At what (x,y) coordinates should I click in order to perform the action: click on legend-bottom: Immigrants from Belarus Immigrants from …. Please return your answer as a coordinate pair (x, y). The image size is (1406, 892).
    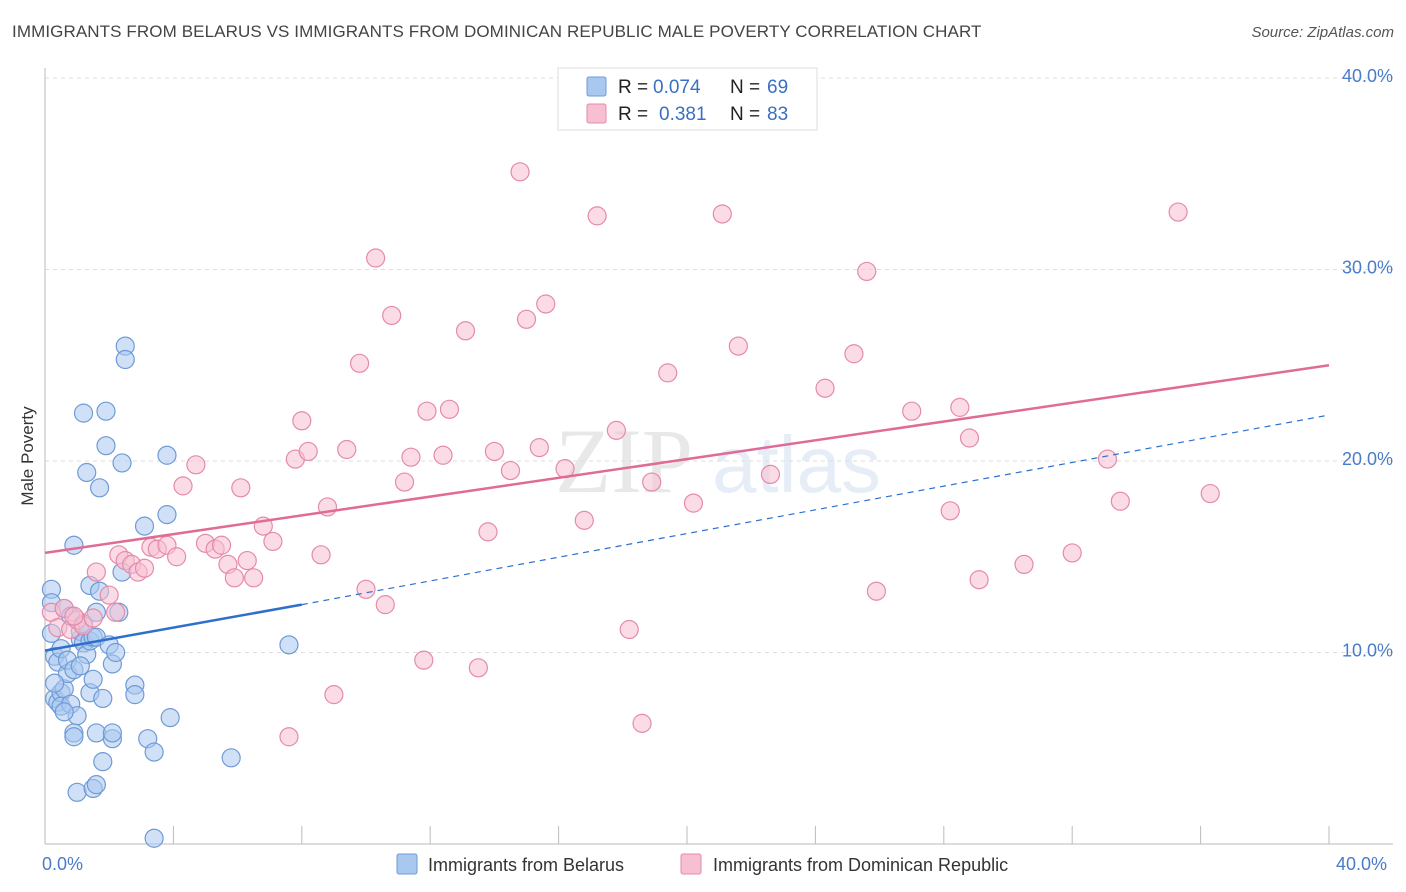
    Looking at the image, I should click on (702, 864).